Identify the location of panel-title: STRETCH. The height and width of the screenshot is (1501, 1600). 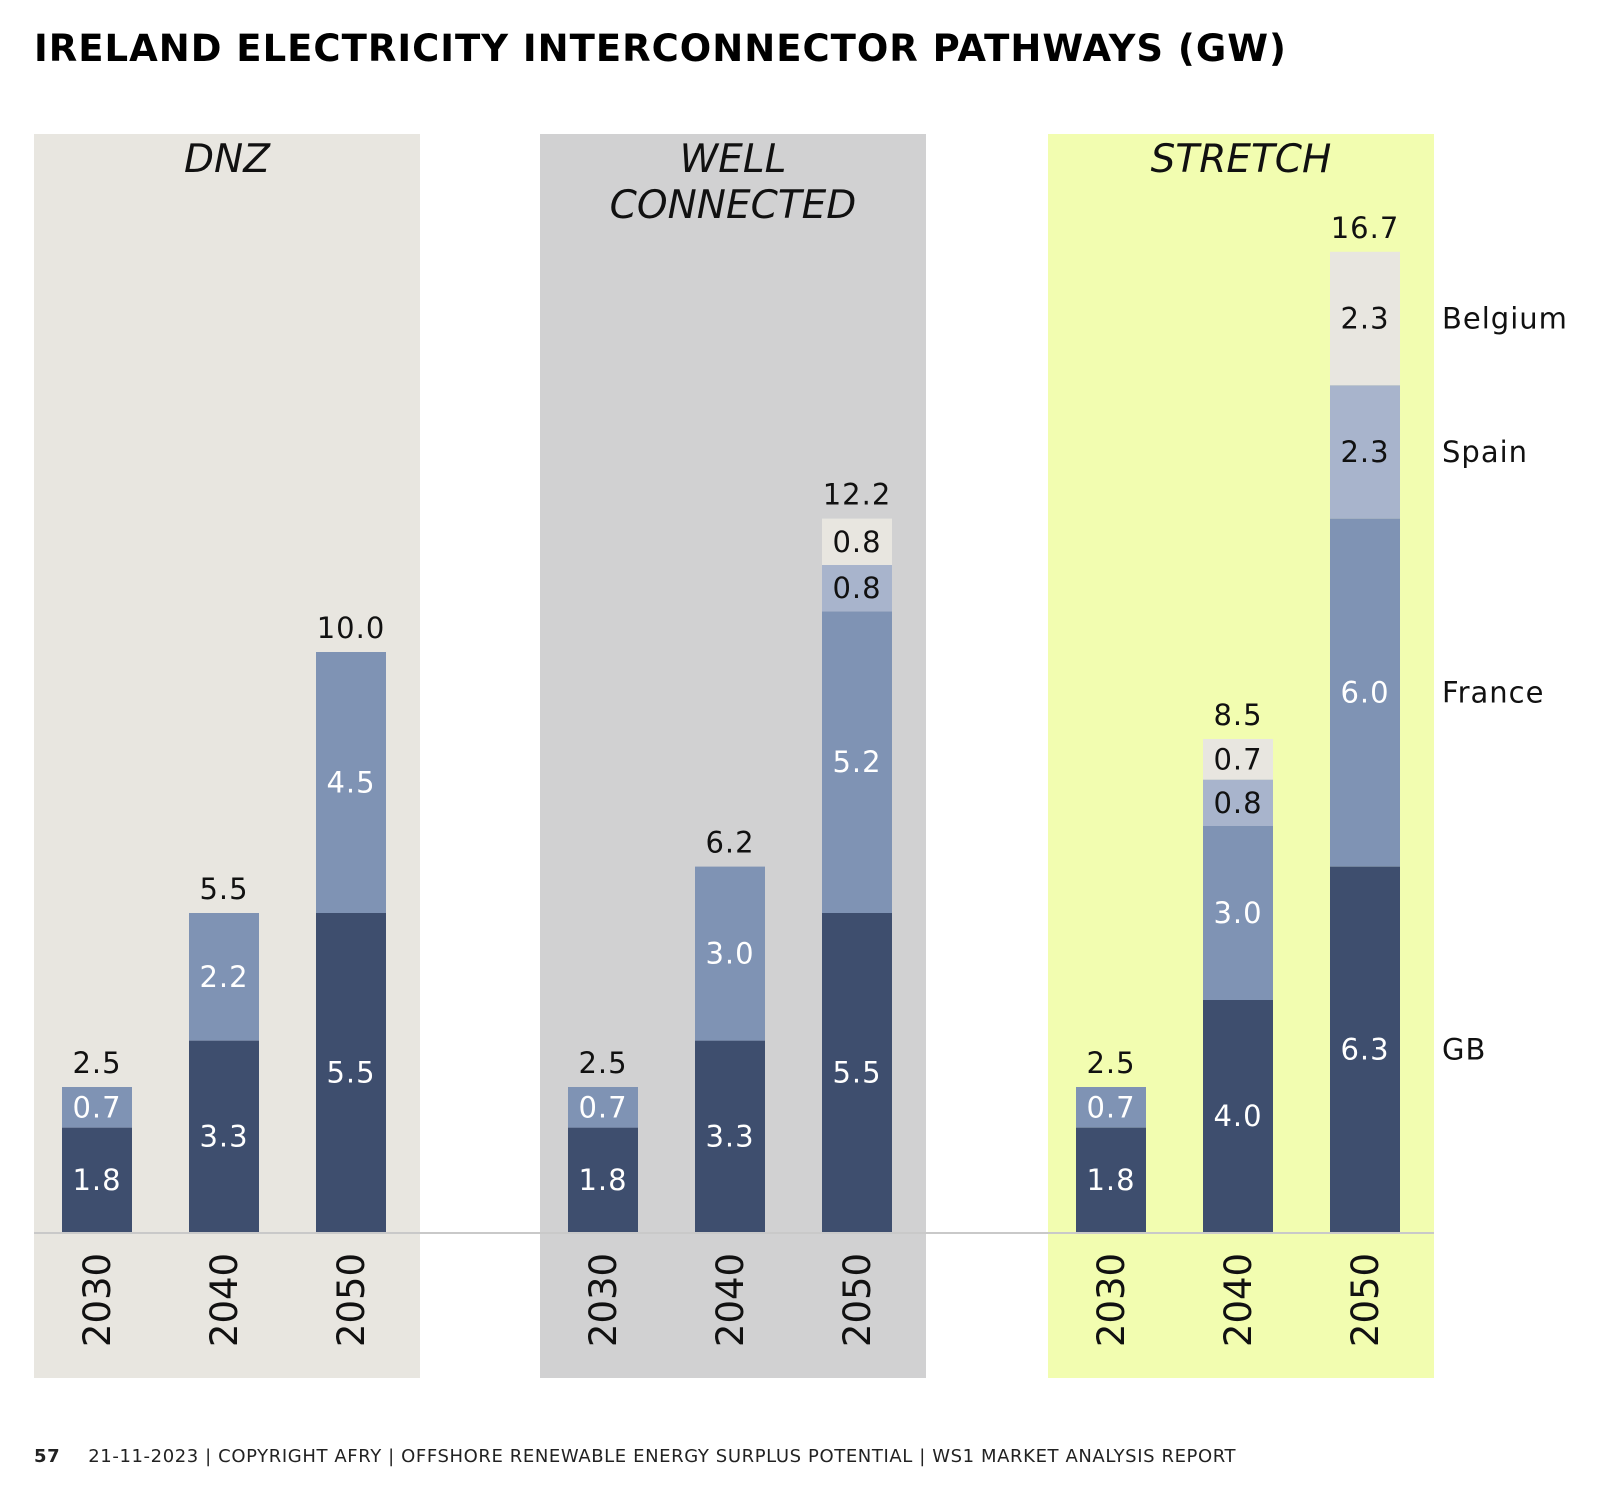
(1241, 159).